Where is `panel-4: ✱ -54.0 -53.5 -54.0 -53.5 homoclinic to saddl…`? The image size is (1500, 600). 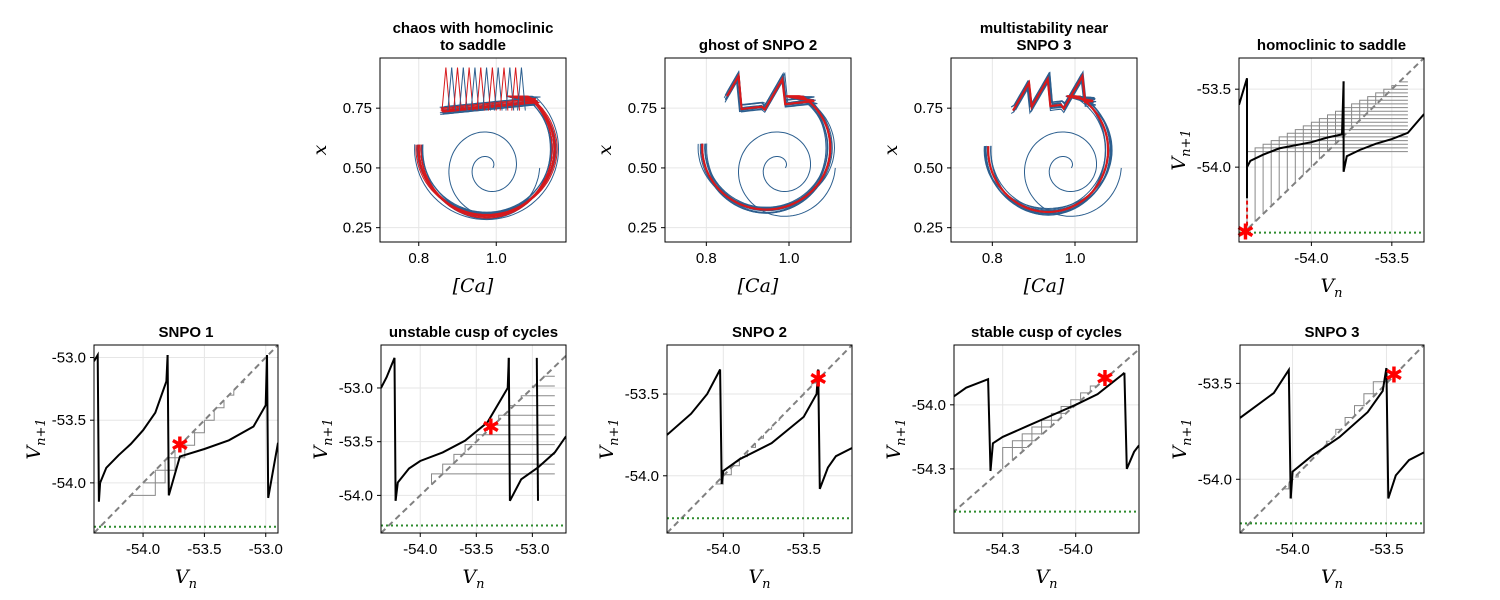
panel-4: ✱ -54.0 -53.5 -54.0 -53.5 homoclinic to saddl… is located at coordinates (1296, 169).